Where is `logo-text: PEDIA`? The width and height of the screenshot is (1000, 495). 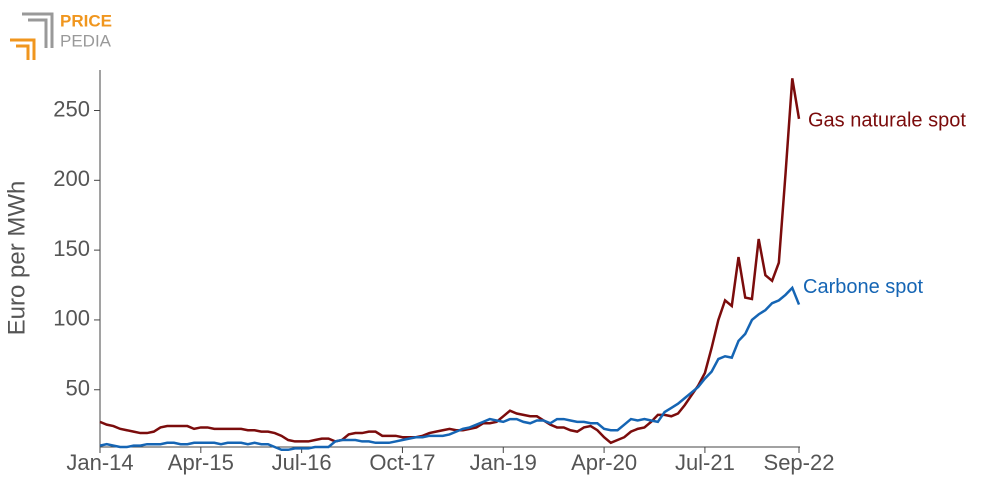 logo-text: PEDIA is located at coordinates (86, 40).